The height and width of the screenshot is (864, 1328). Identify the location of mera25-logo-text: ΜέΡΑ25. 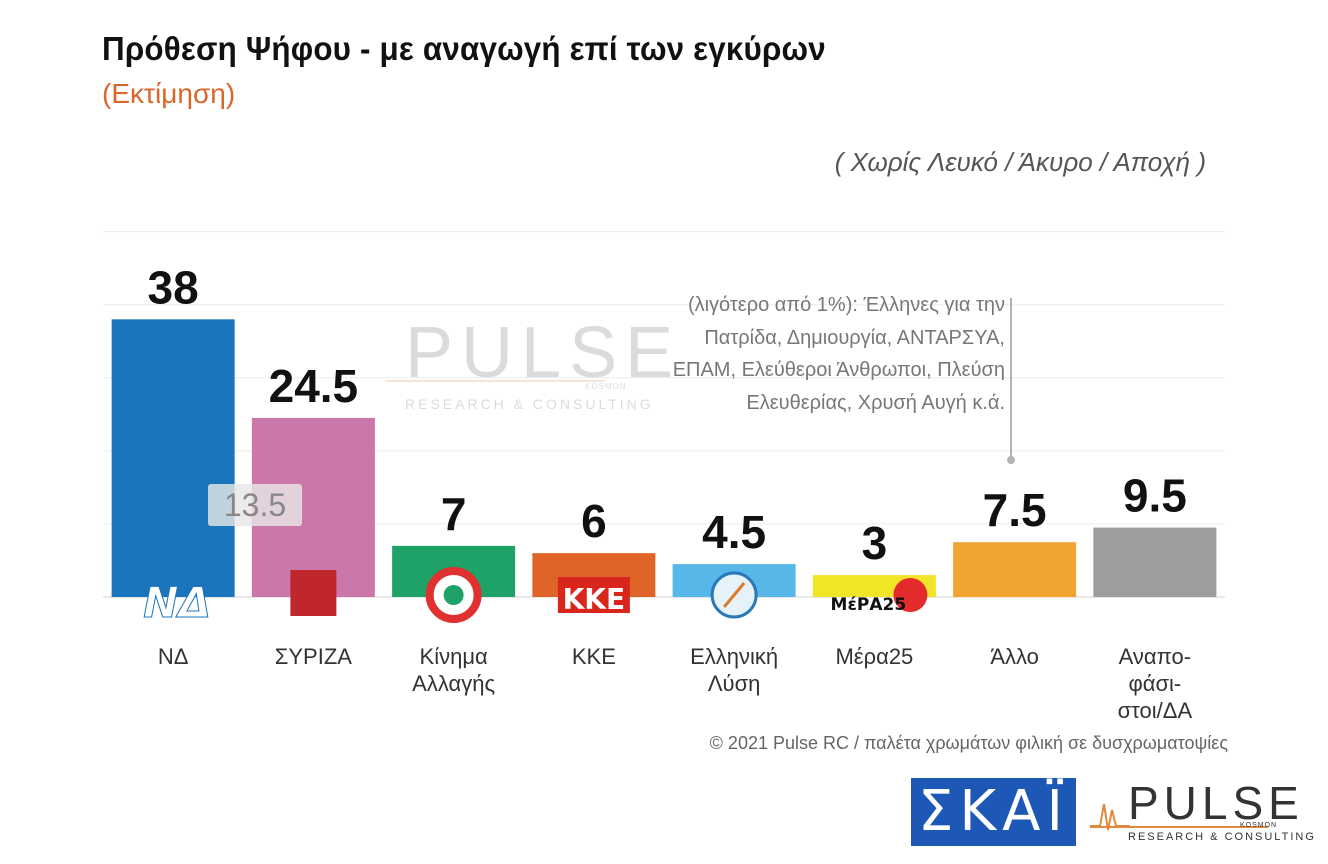
(869, 605).